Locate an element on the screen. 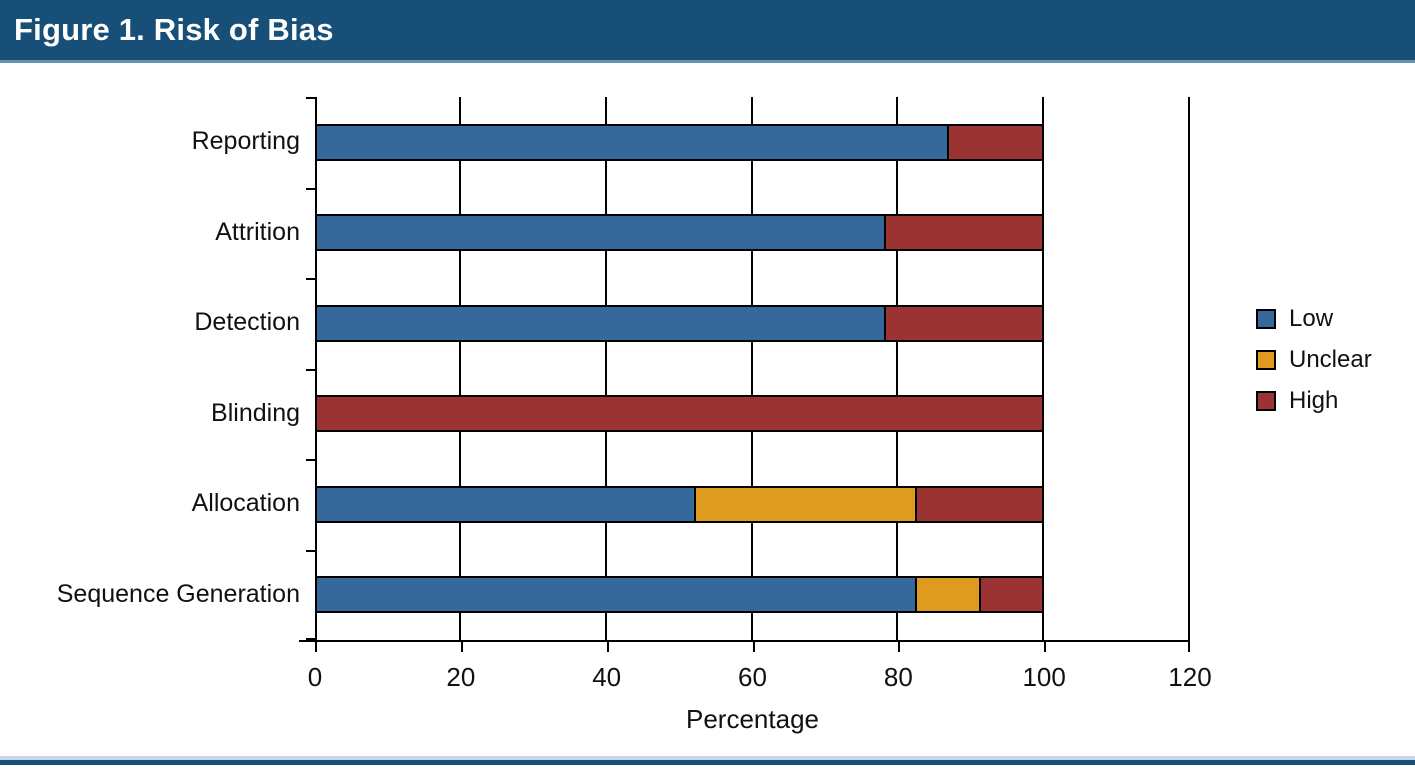  legend-item-unclear: Unclear is located at coordinates (1314, 359).